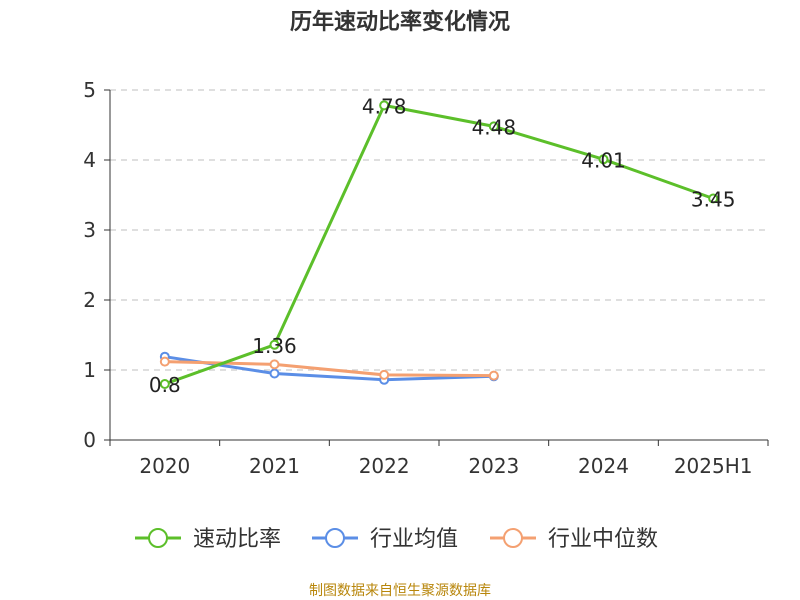  I want to click on y-tick-label: 2, so click(89, 300).